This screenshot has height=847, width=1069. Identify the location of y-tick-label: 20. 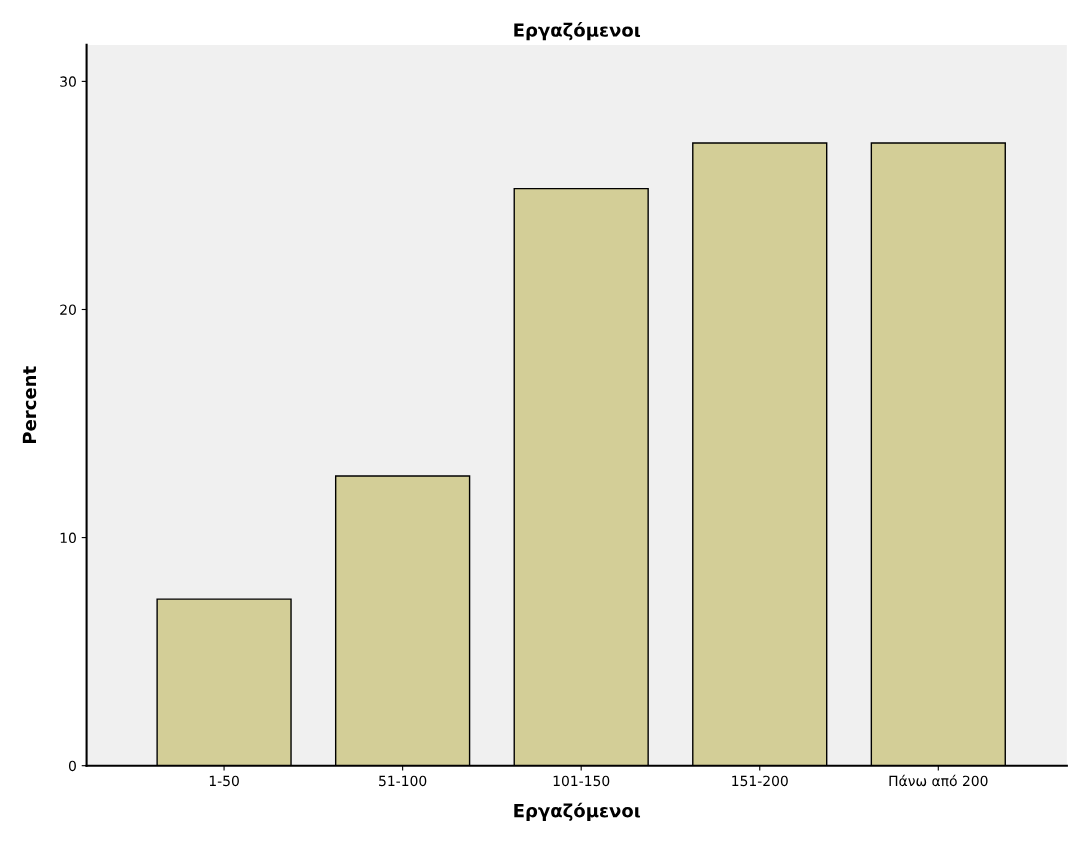
(68, 309).